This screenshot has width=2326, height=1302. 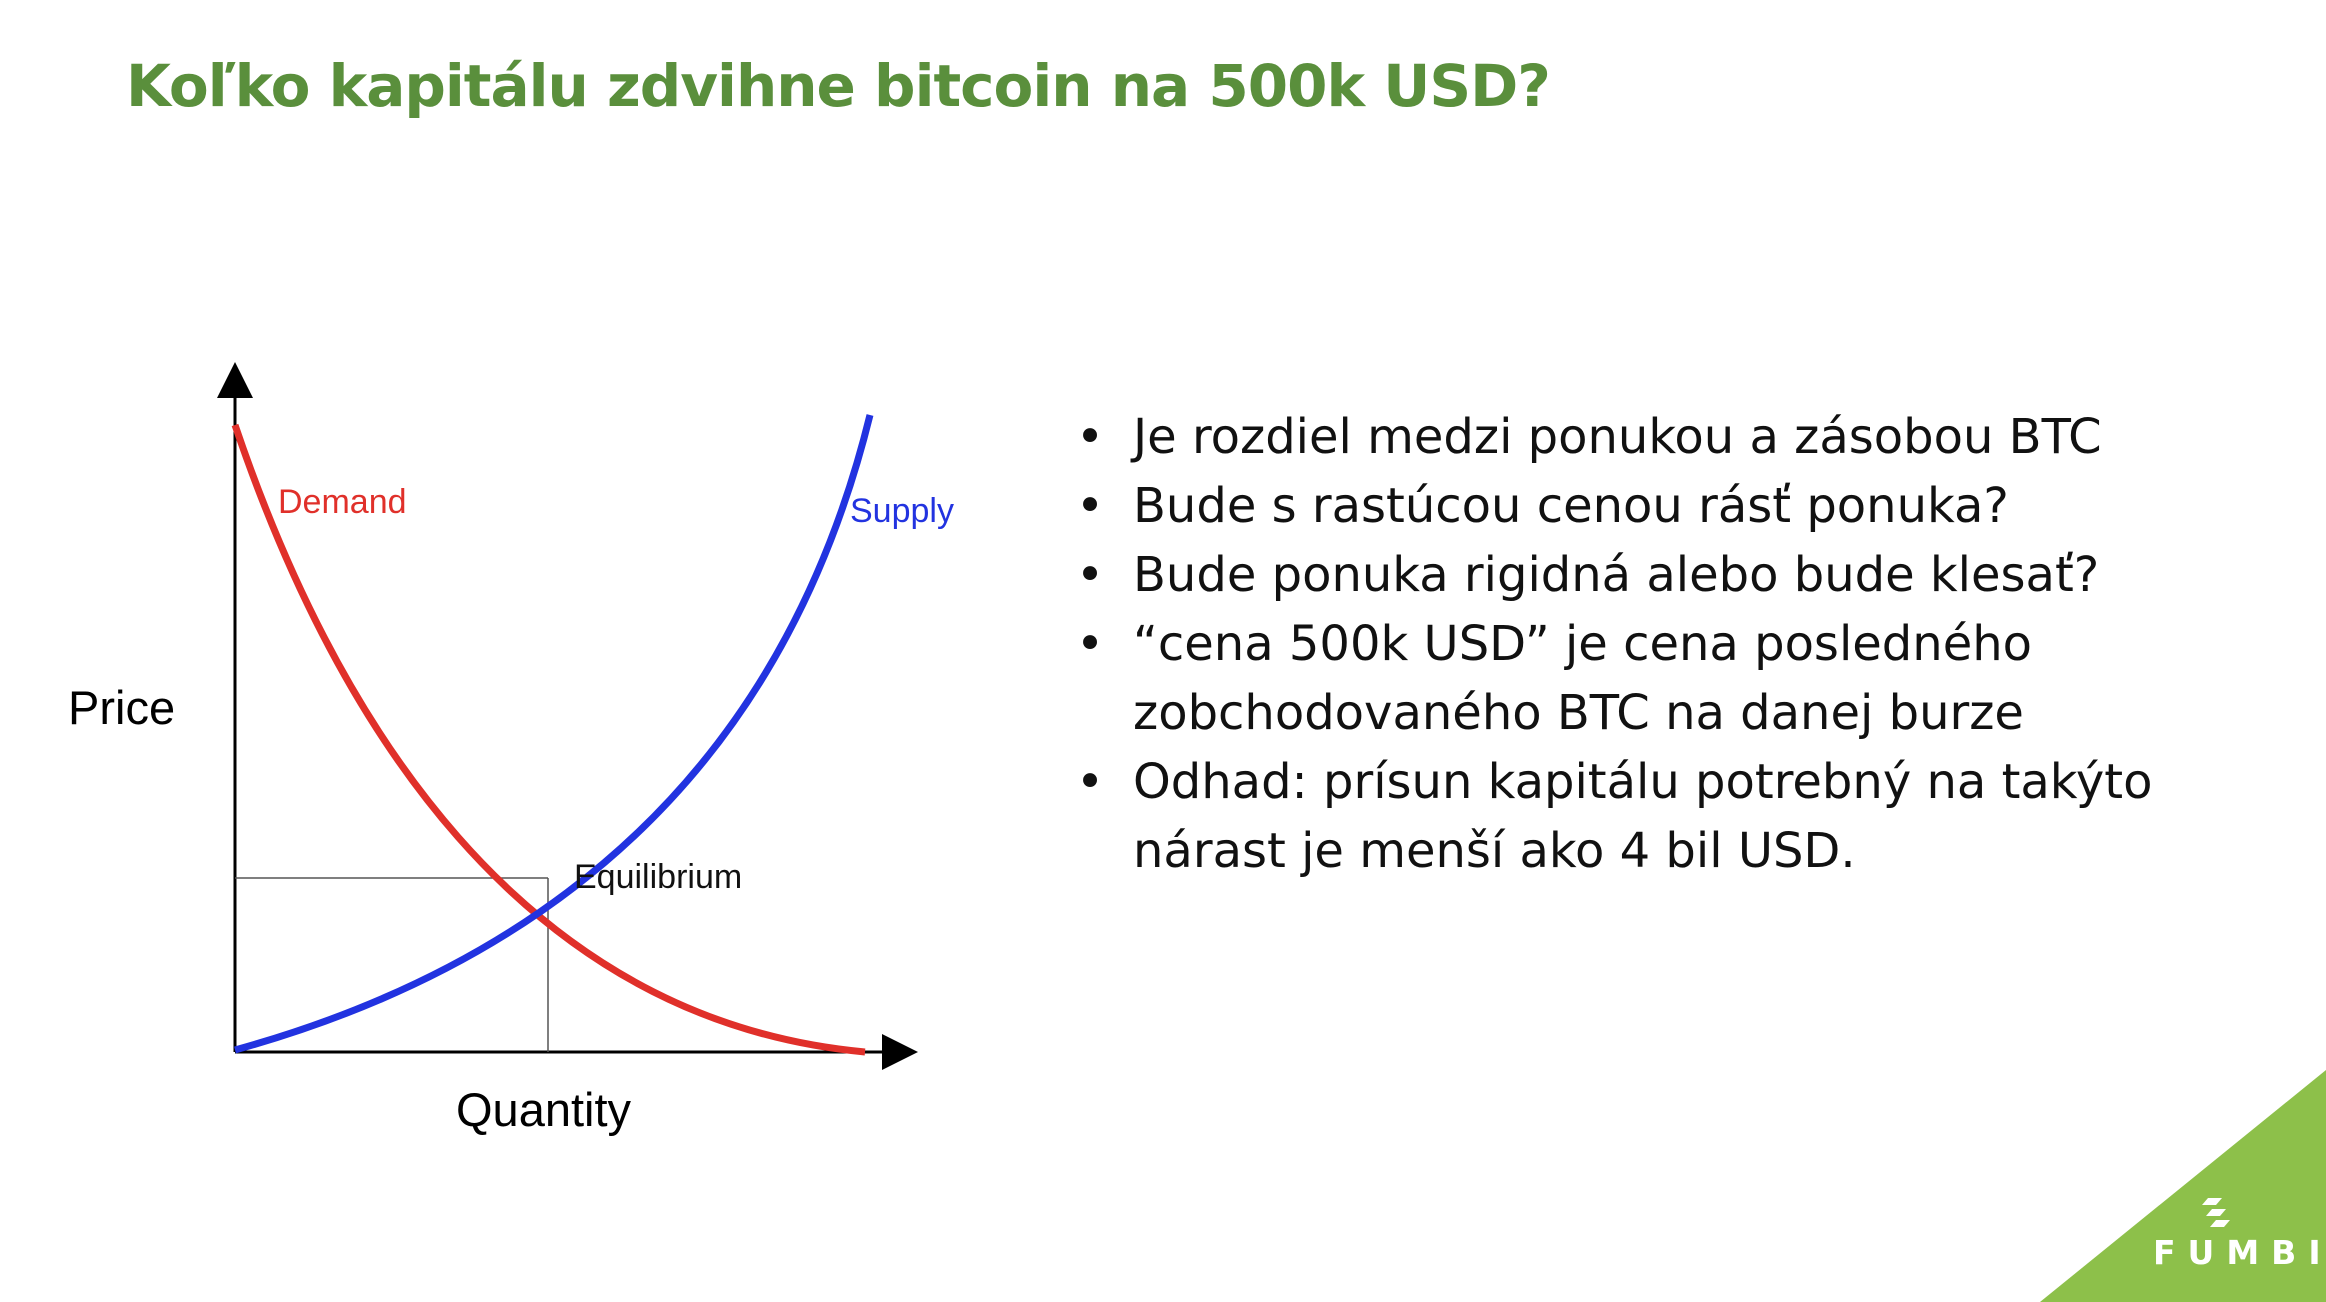 I want to click on fumbi-logo-icon, so click(x=2216, y=1212).